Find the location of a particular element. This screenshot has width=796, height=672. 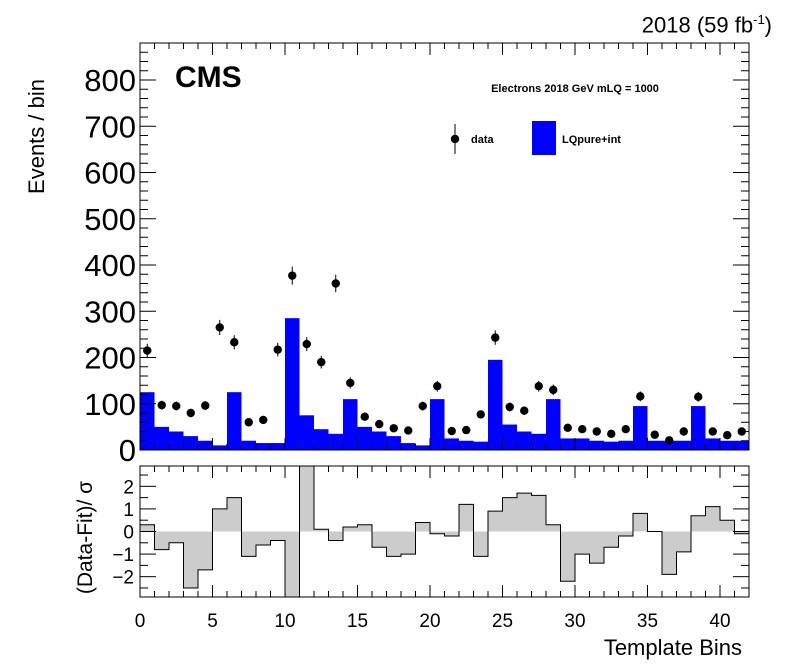

ratio-xtick-label-5: 25 is located at coordinates (502, 621).